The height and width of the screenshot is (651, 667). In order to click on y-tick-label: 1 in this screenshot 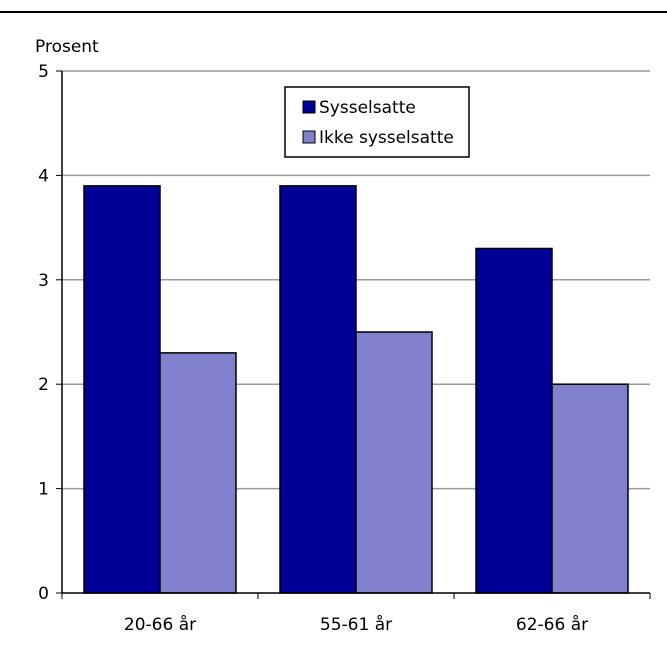, I will do `click(43, 490)`.